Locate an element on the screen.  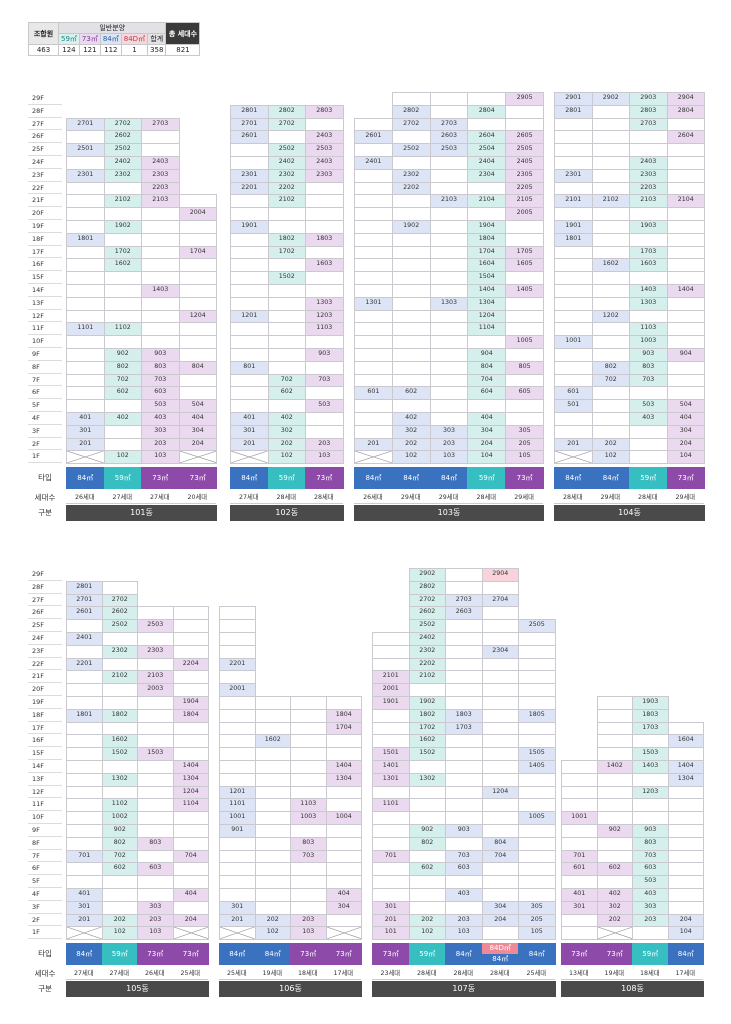
unit-cell: 1104 is located at coordinates (487, 329).